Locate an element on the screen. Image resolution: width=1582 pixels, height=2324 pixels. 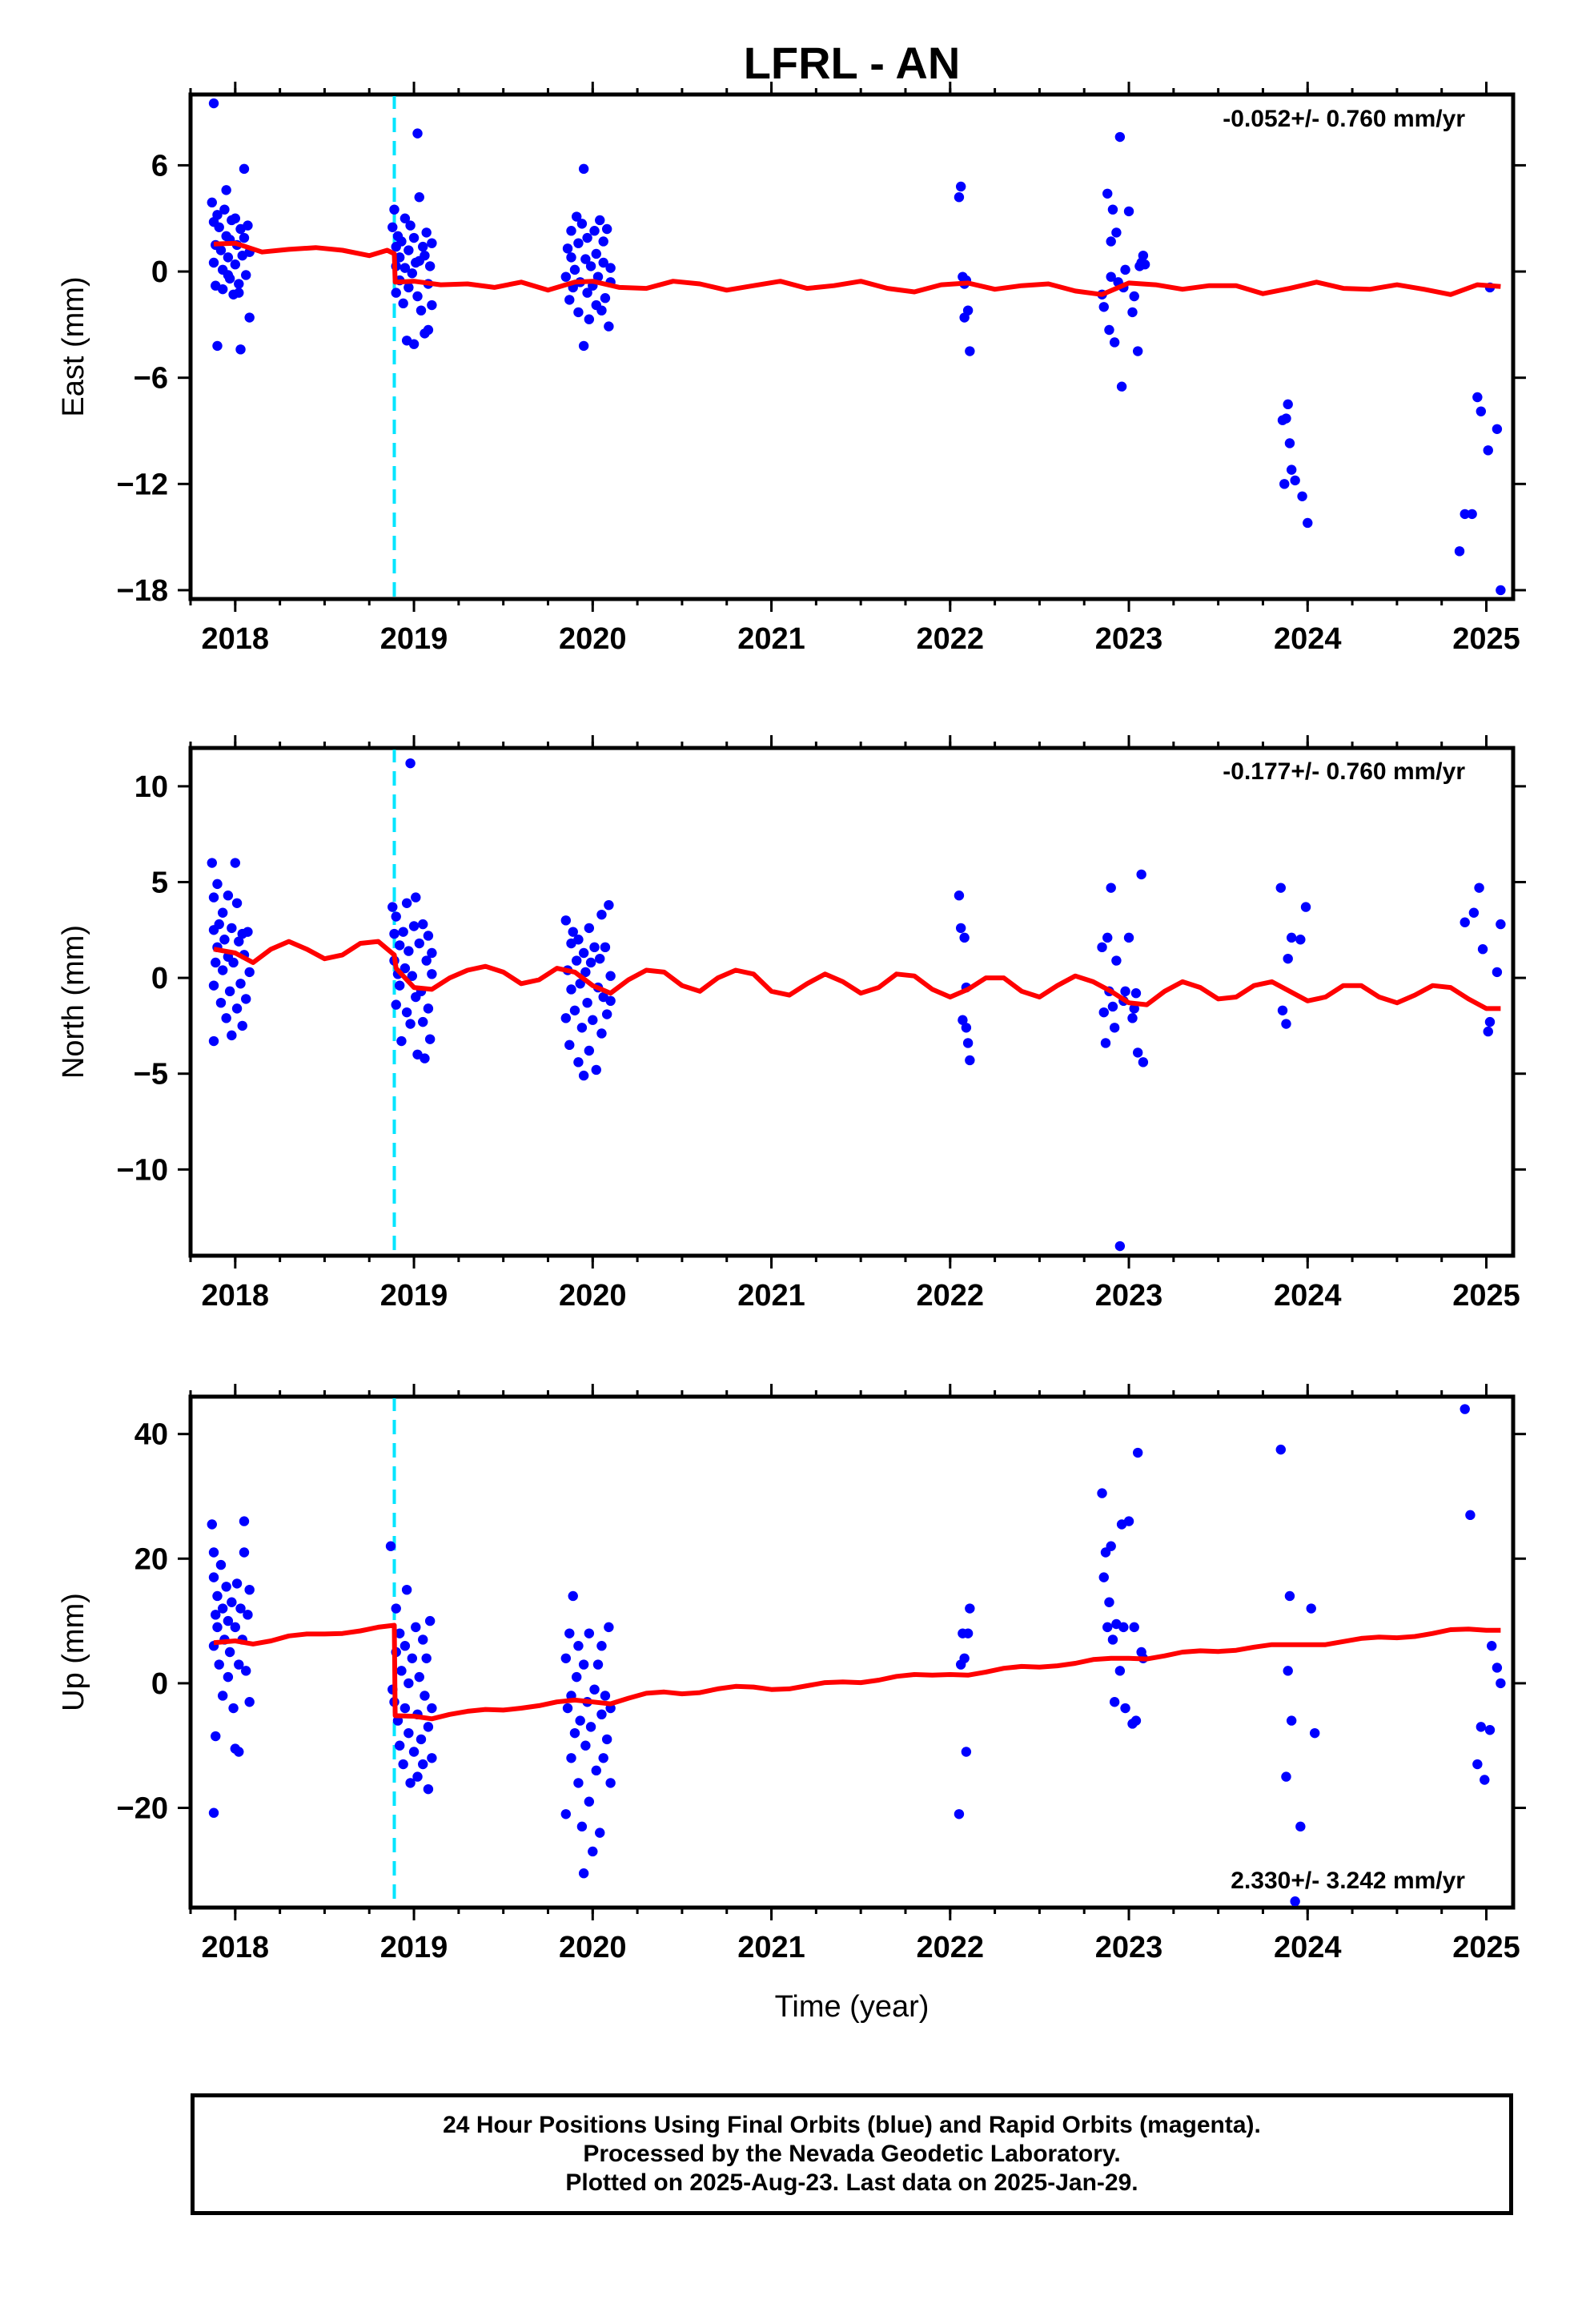
y-tick-label: 20 is located at coordinates (151, 1559).